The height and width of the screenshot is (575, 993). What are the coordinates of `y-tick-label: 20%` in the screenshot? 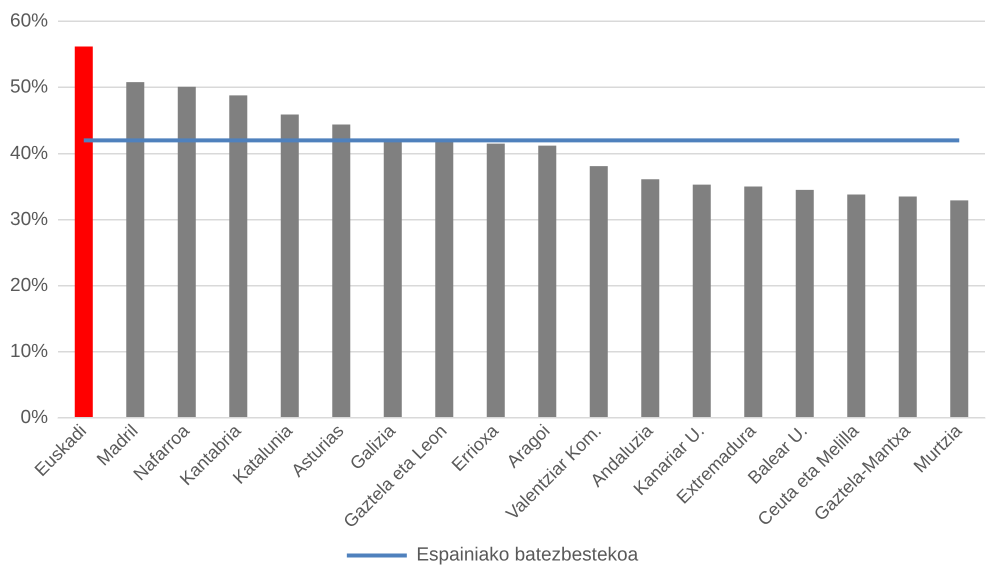 It's located at (29, 285).